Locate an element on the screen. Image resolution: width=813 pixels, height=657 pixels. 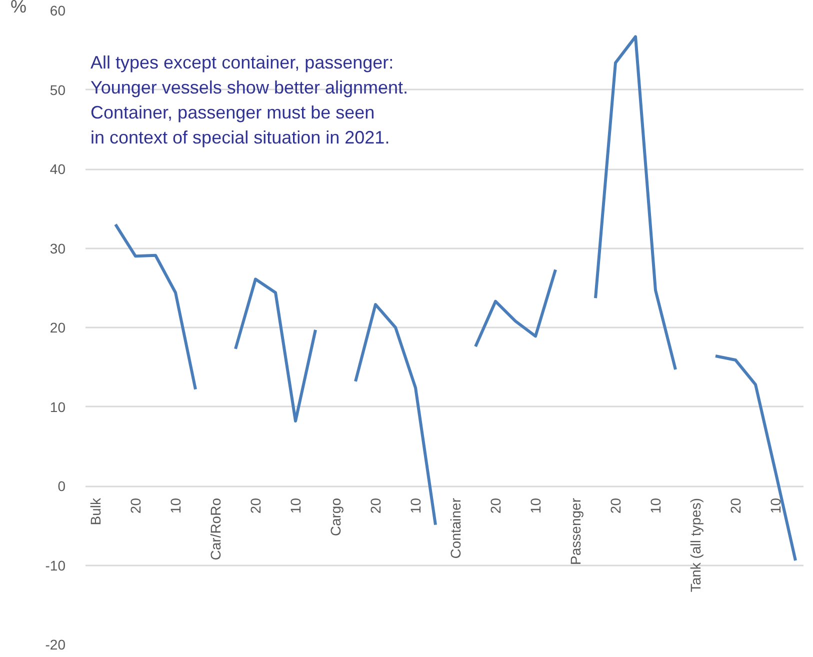
x-tick-label: Car/RoRo is located at coordinates (216, 529).